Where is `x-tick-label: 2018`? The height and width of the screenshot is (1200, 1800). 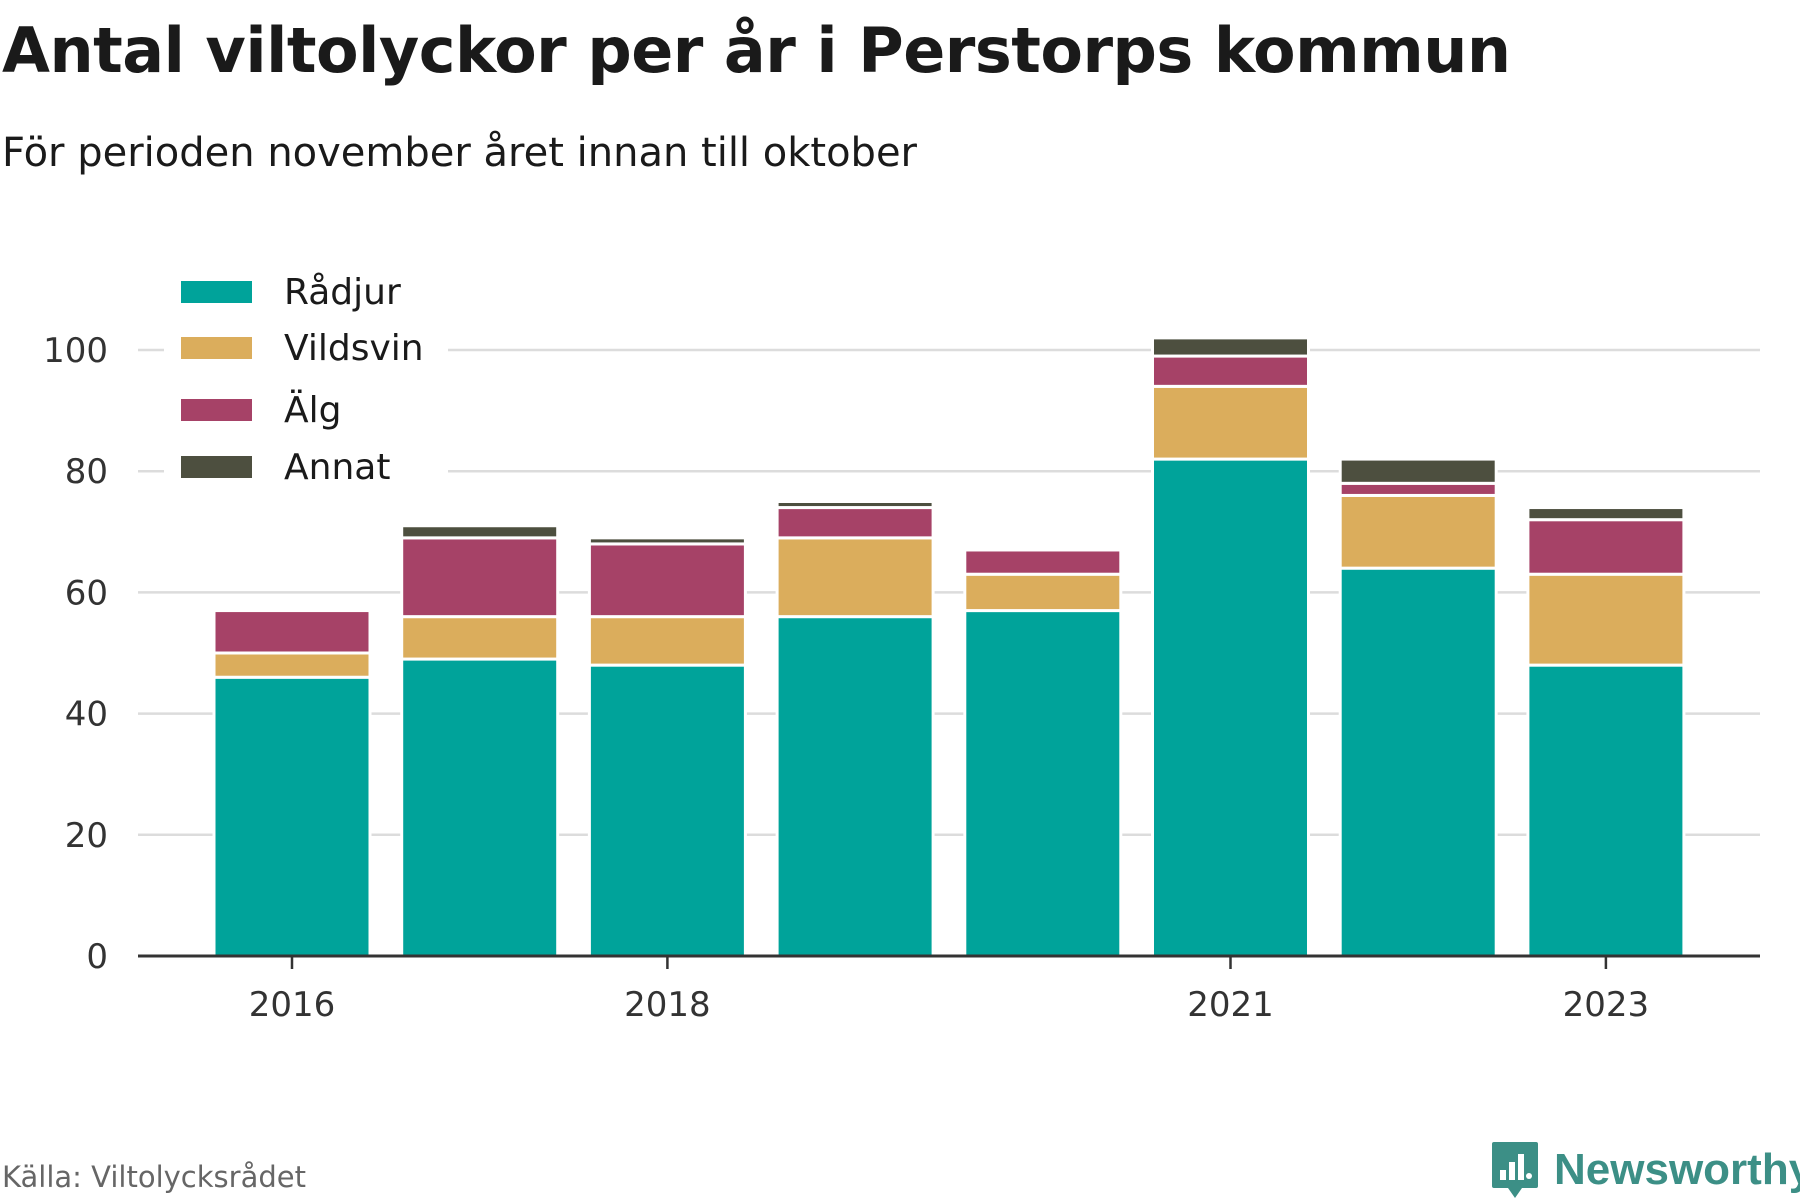
x-tick-label: 2018 is located at coordinates (667, 1005).